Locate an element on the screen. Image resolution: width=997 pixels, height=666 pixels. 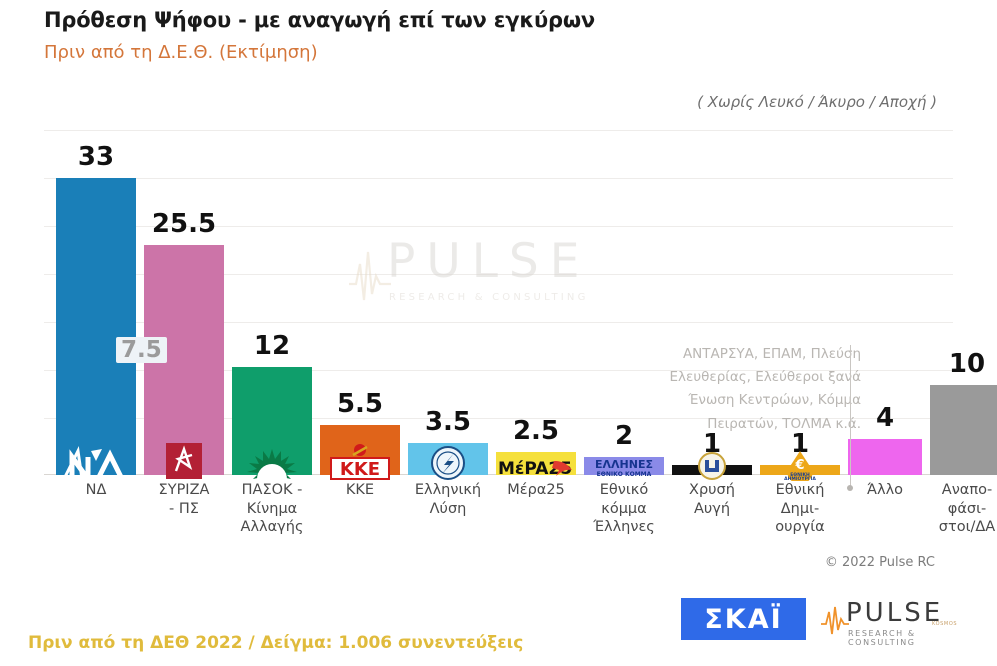
category-label-kke: ΚΚΕ is located at coordinates (360, 490).